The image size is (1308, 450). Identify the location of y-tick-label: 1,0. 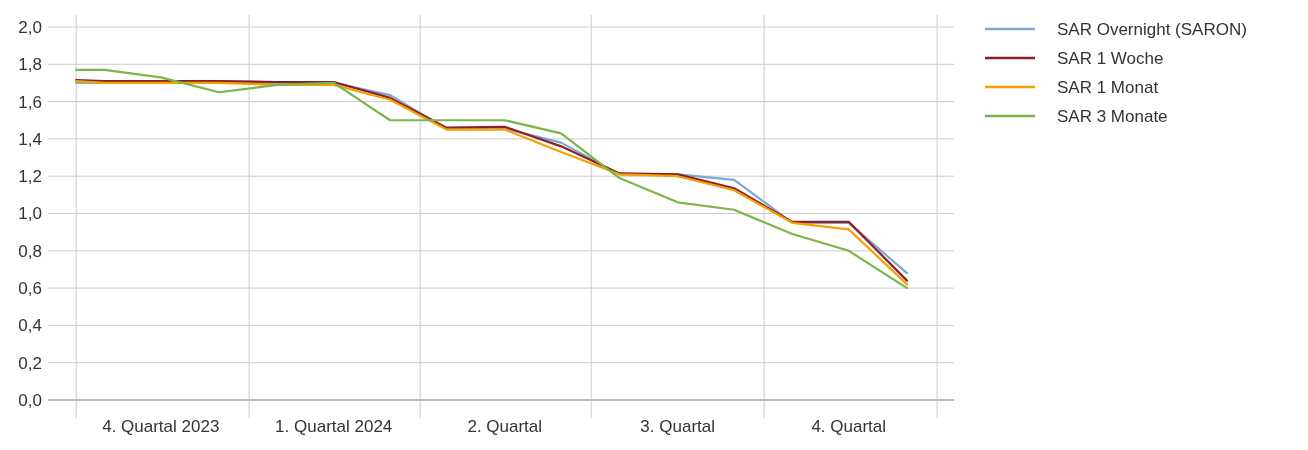
(30, 214).